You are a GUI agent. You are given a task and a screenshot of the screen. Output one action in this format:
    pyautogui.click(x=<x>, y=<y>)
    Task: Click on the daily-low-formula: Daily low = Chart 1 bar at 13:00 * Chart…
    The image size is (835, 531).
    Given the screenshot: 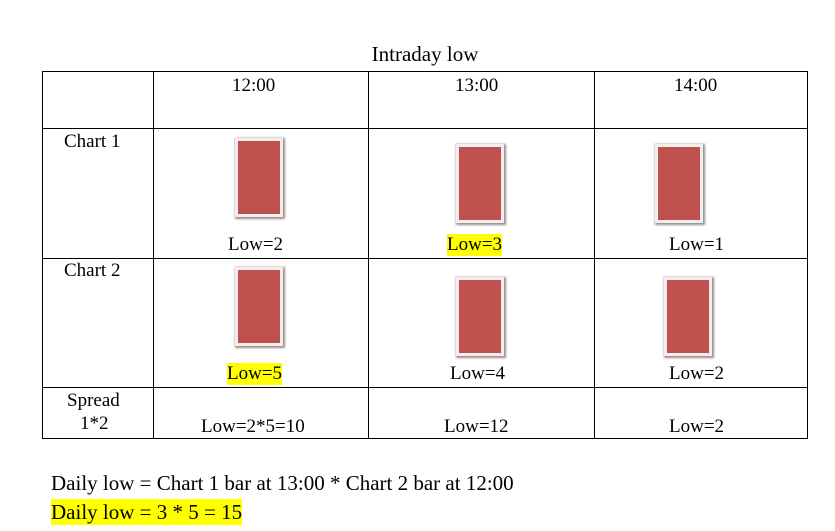 What is the action you would take?
    pyautogui.click(x=282, y=483)
    